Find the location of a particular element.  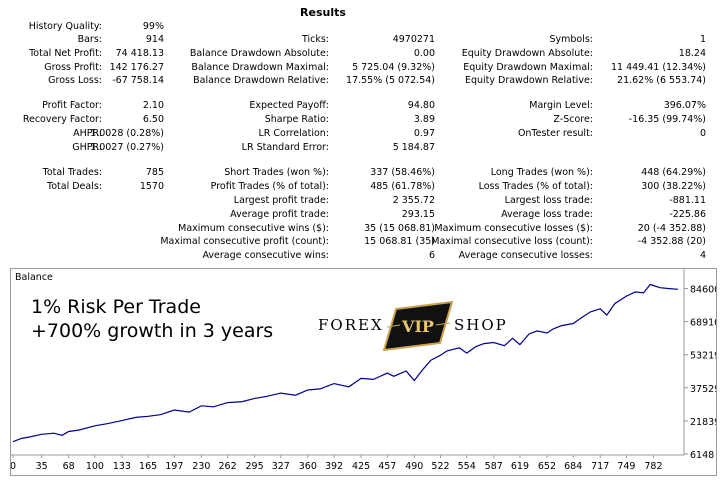

gross-loss-value: -67 758.14 is located at coordinates (138, 80).